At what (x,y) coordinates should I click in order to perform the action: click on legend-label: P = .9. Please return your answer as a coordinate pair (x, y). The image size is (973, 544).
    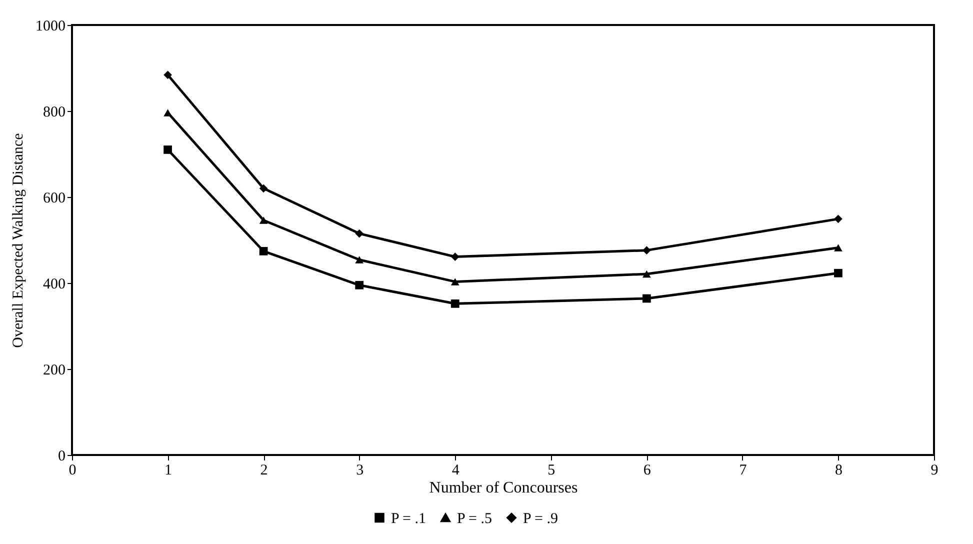
    Looking at the image, I should click on (540, 518).